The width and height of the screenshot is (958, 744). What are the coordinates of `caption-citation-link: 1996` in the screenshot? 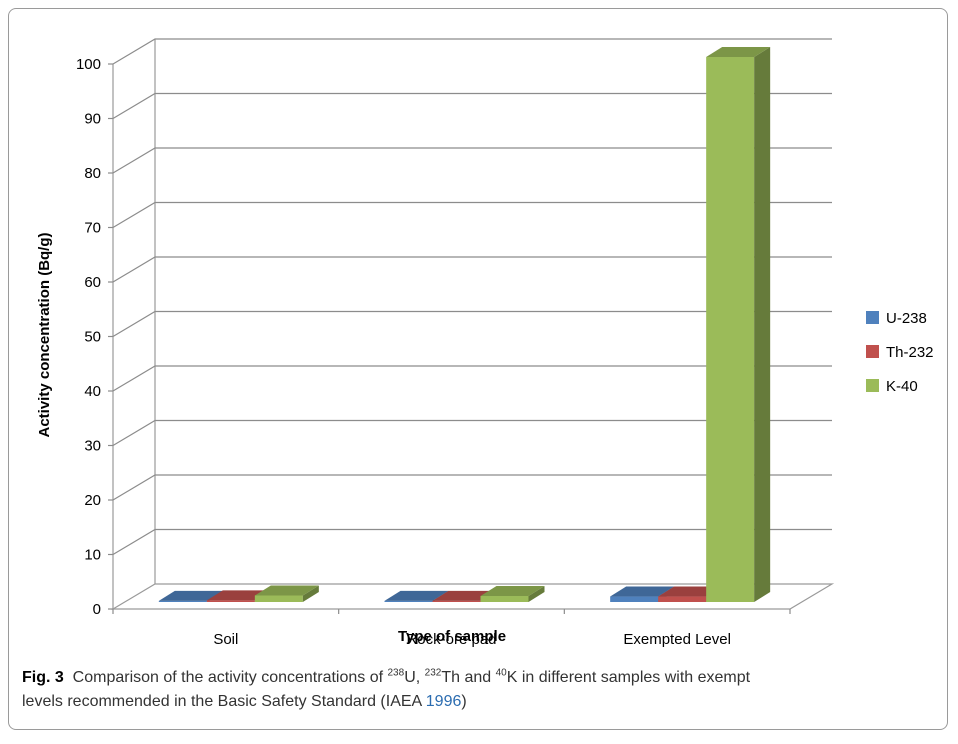 It's located at (443, 701).